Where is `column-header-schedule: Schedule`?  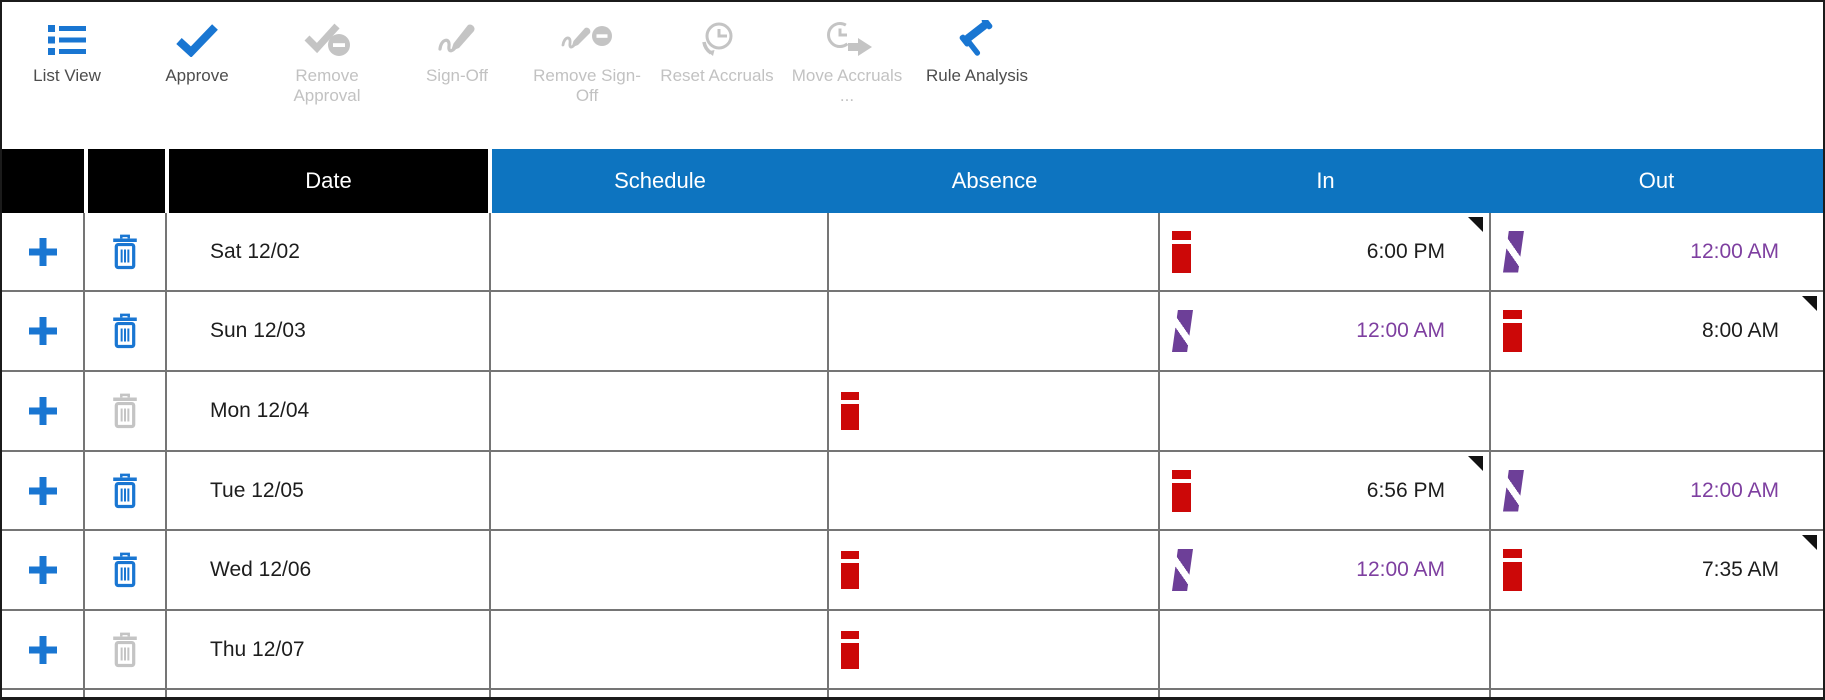 column-header-schedule: Schedule is located at coordinates (660, 180).